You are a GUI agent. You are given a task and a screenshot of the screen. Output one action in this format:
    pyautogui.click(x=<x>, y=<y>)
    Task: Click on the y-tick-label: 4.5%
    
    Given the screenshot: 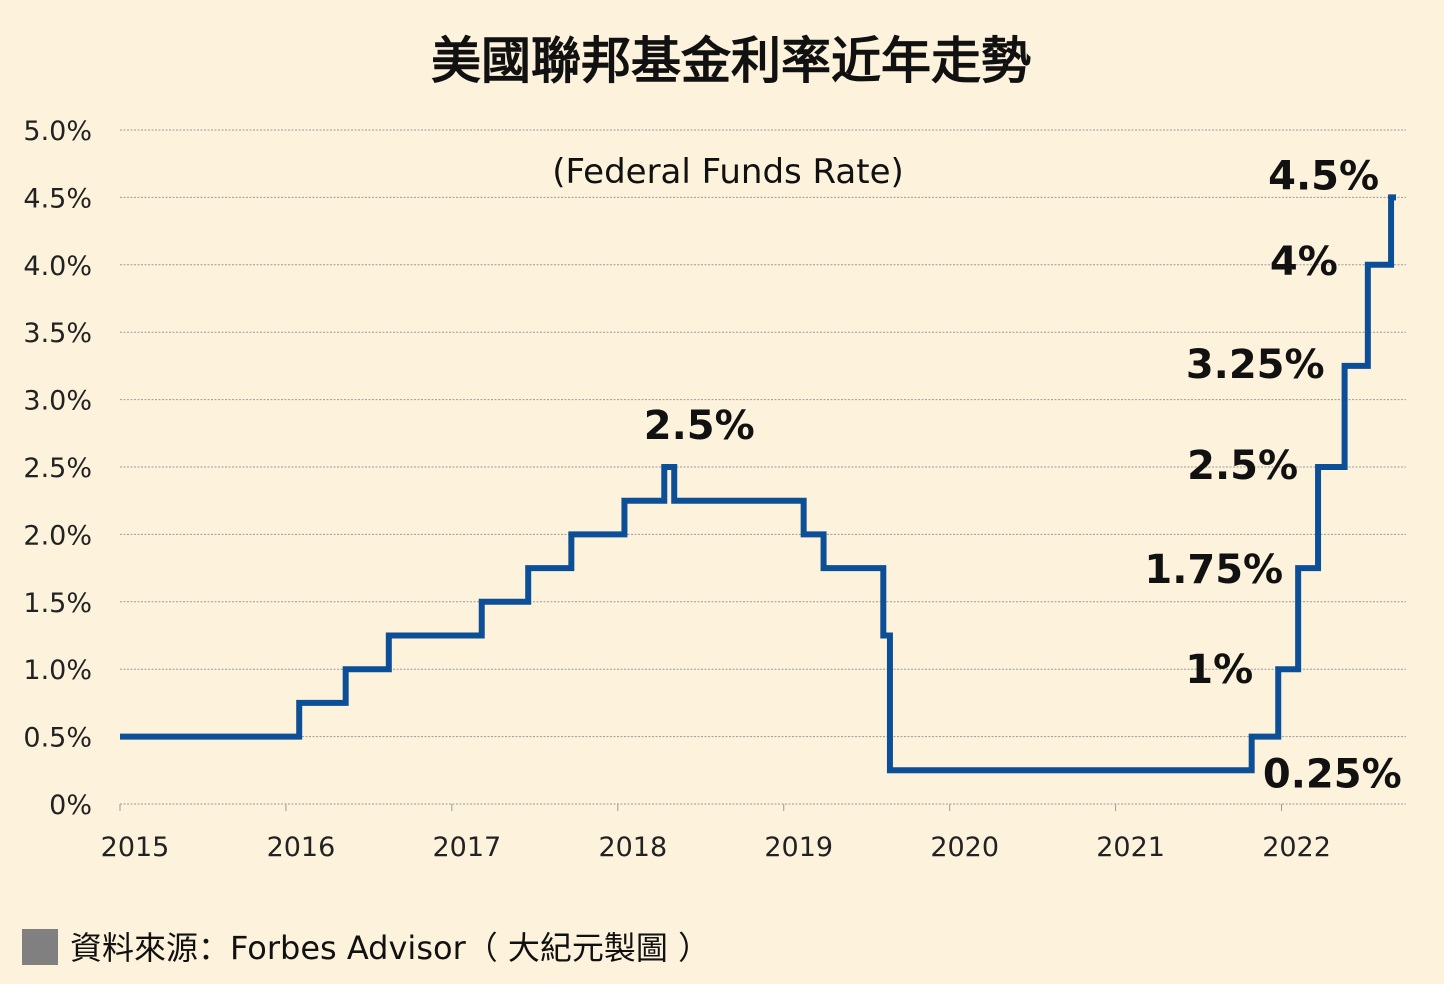 What is the action you would take?
    pyautogui.click(x=57, y=198)
    